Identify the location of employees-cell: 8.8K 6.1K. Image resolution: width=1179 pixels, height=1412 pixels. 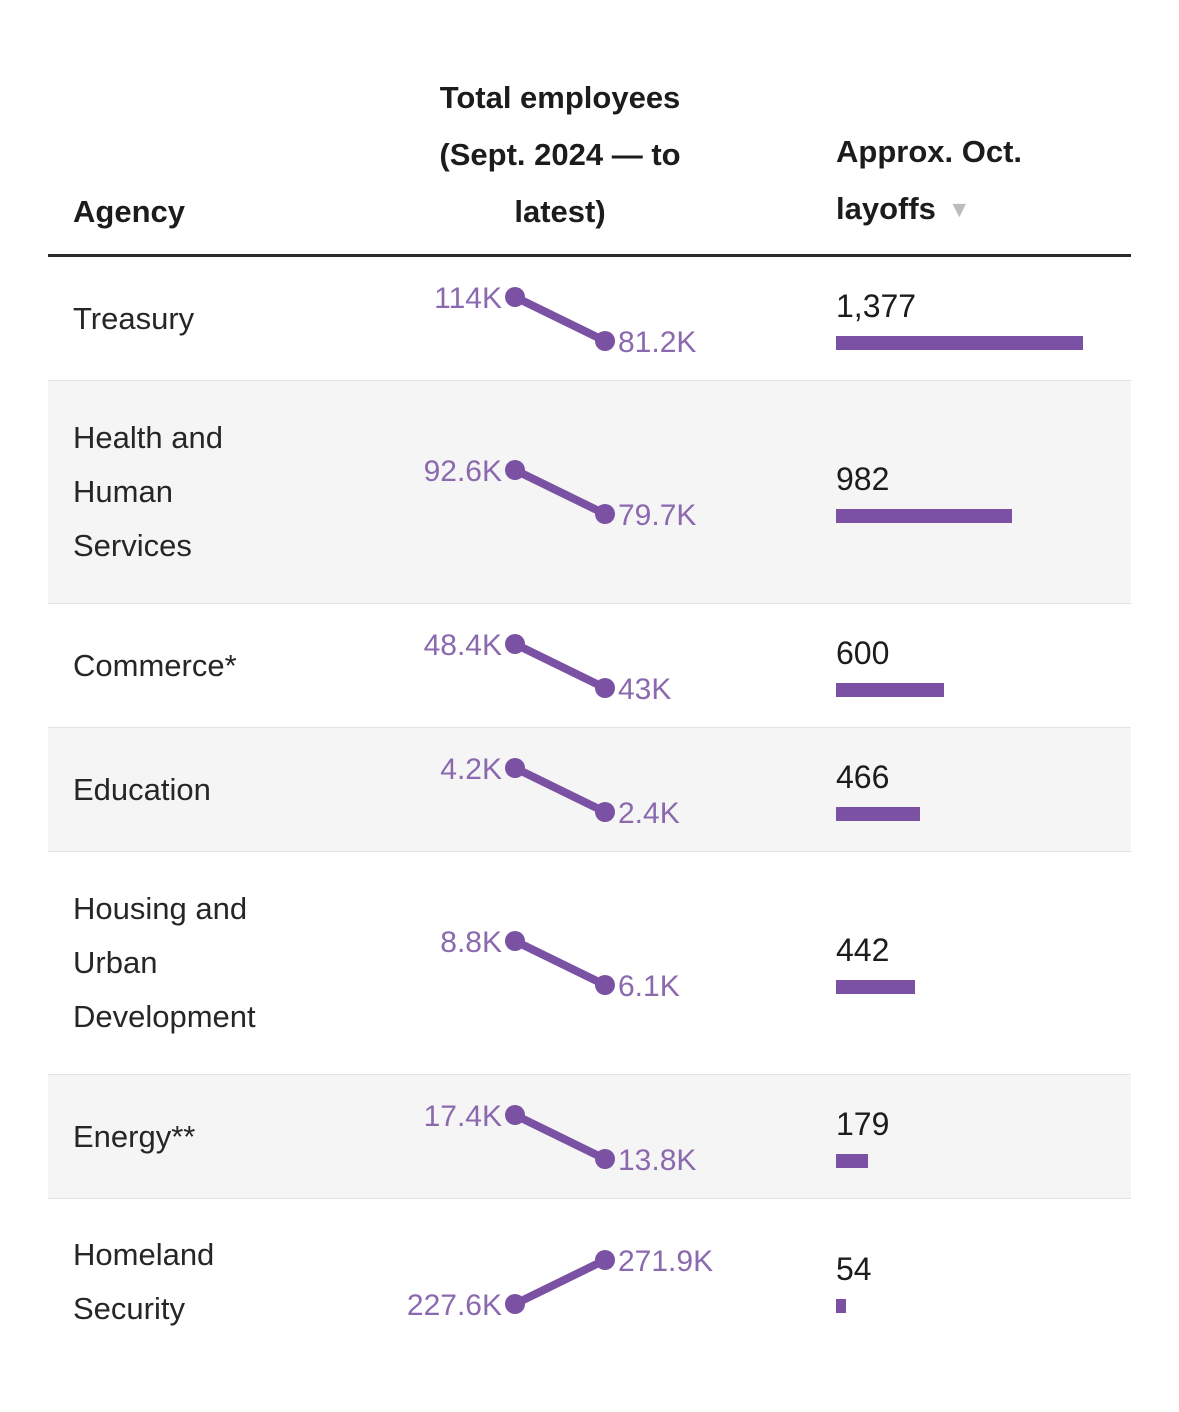
(610, 963).